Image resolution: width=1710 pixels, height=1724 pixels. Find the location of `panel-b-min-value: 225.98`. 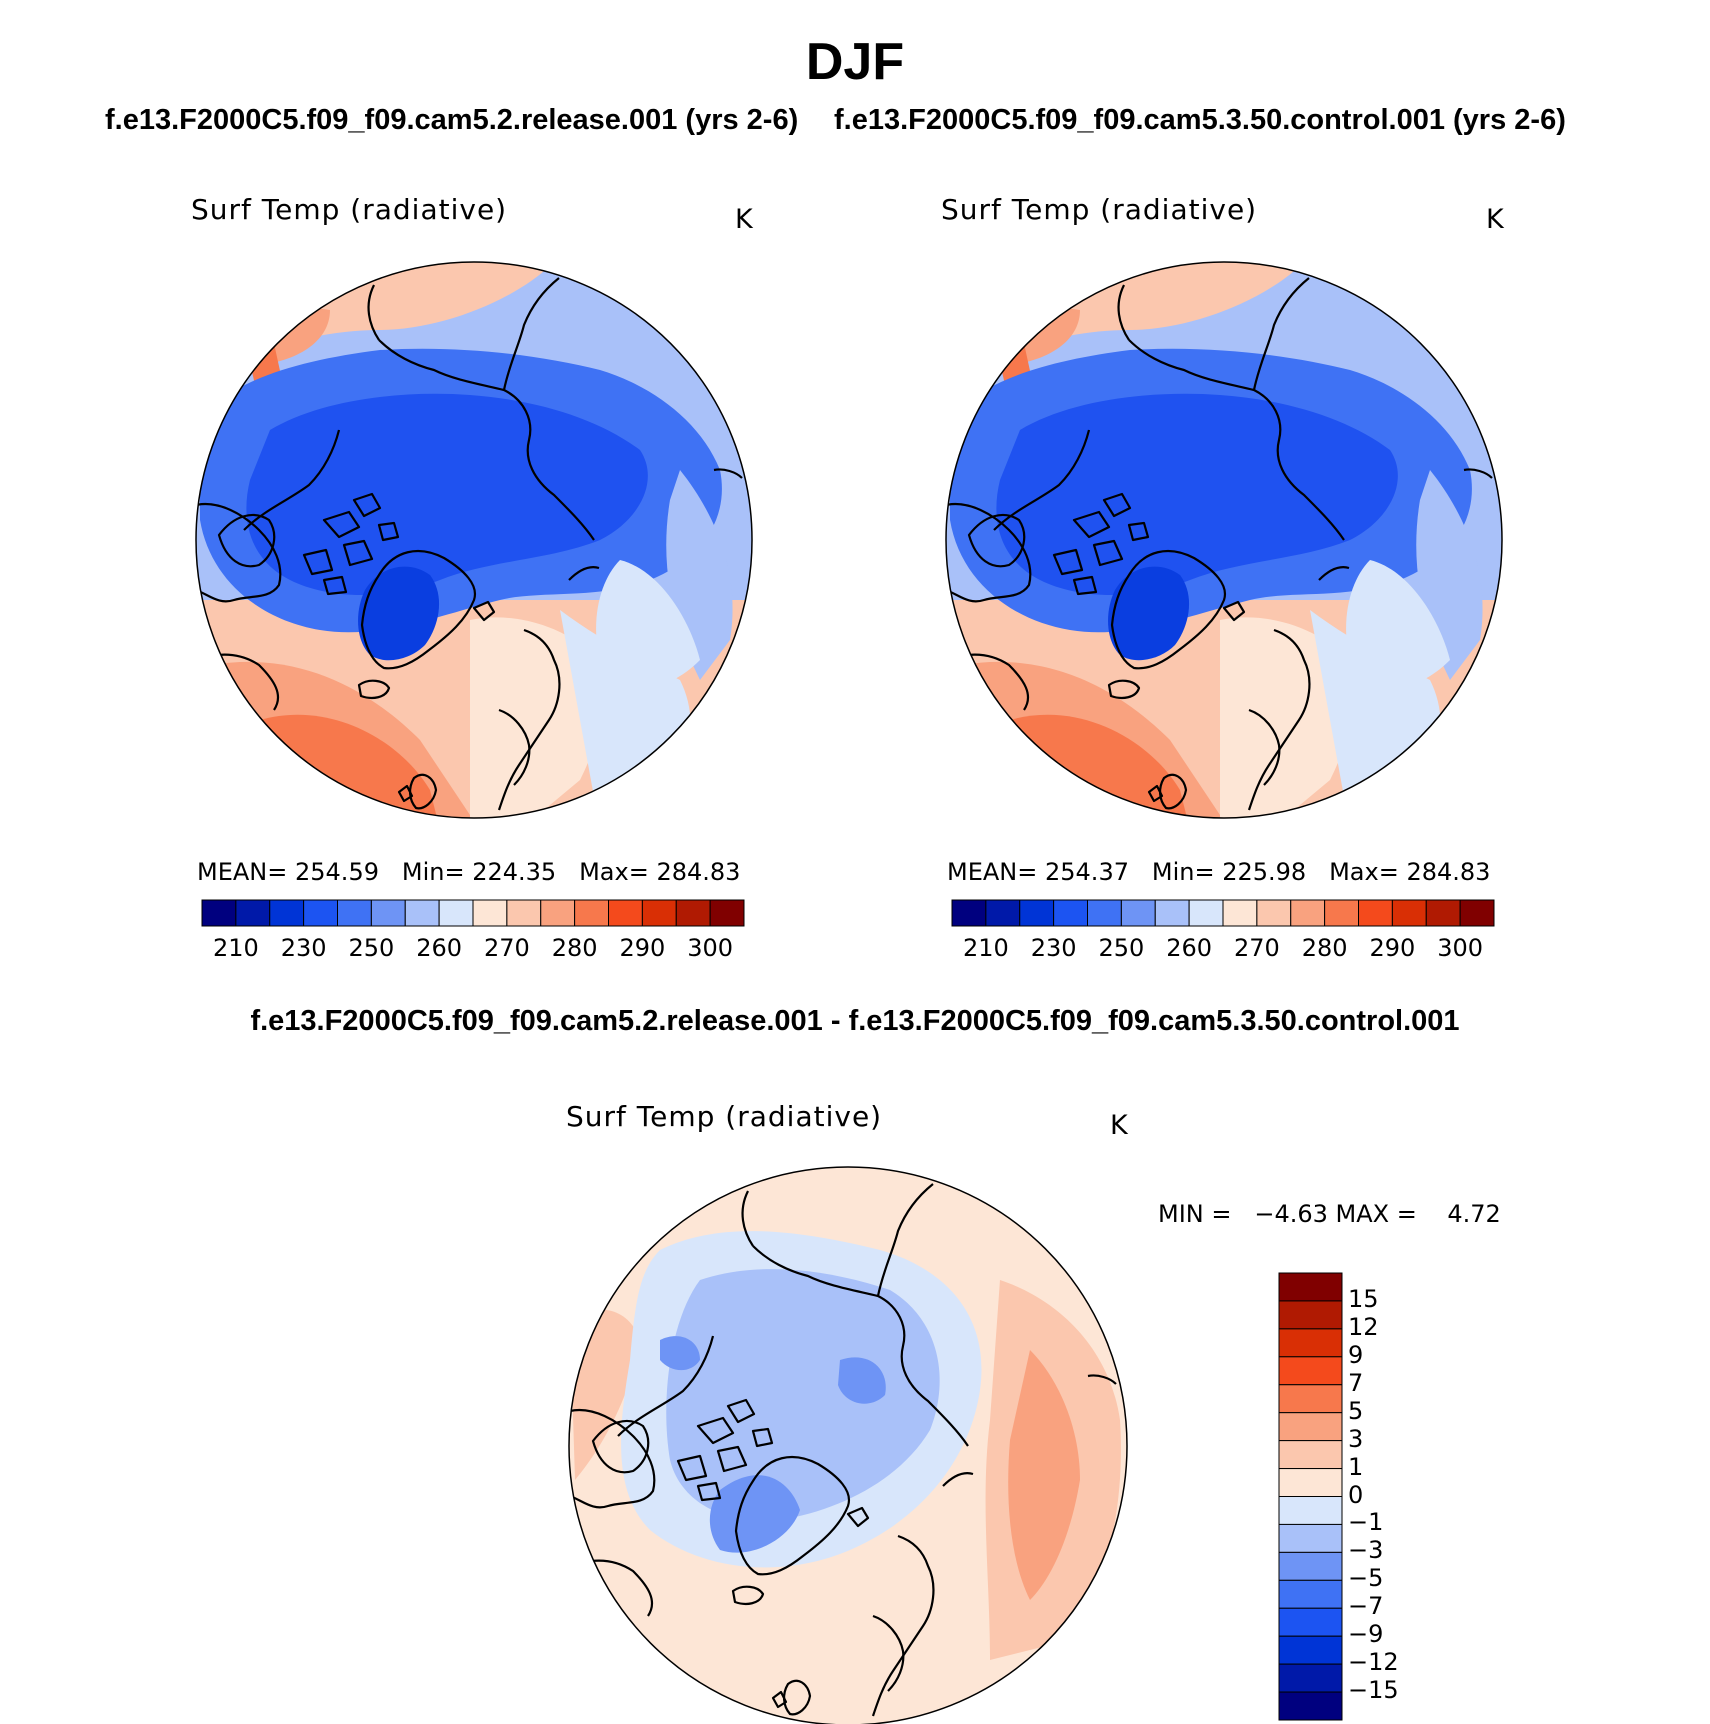

panel-b-min-value: 225.98 is located at coordinates (1264, 872).